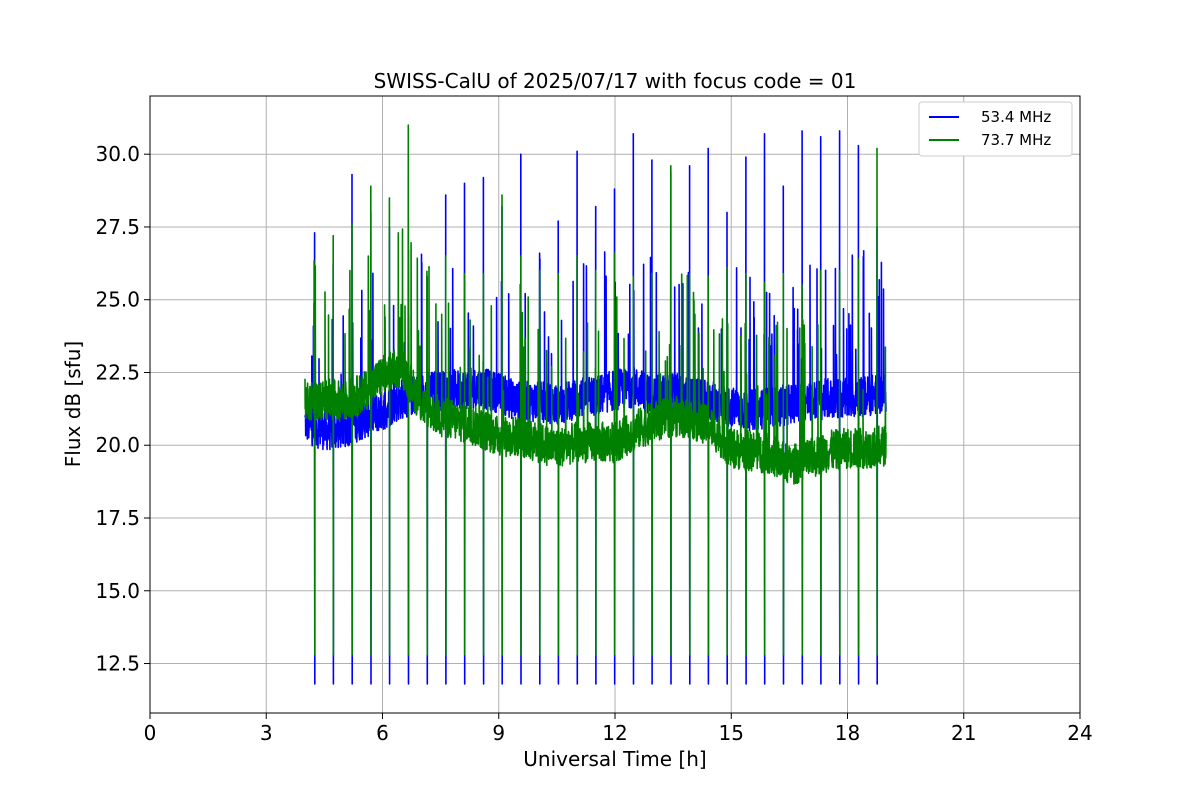 The width and height of the screenshot is (1200, 800). Describe the element at coordinates (117, 372) in the screenshot. I see `y-tick-label: 22.5` at that location.